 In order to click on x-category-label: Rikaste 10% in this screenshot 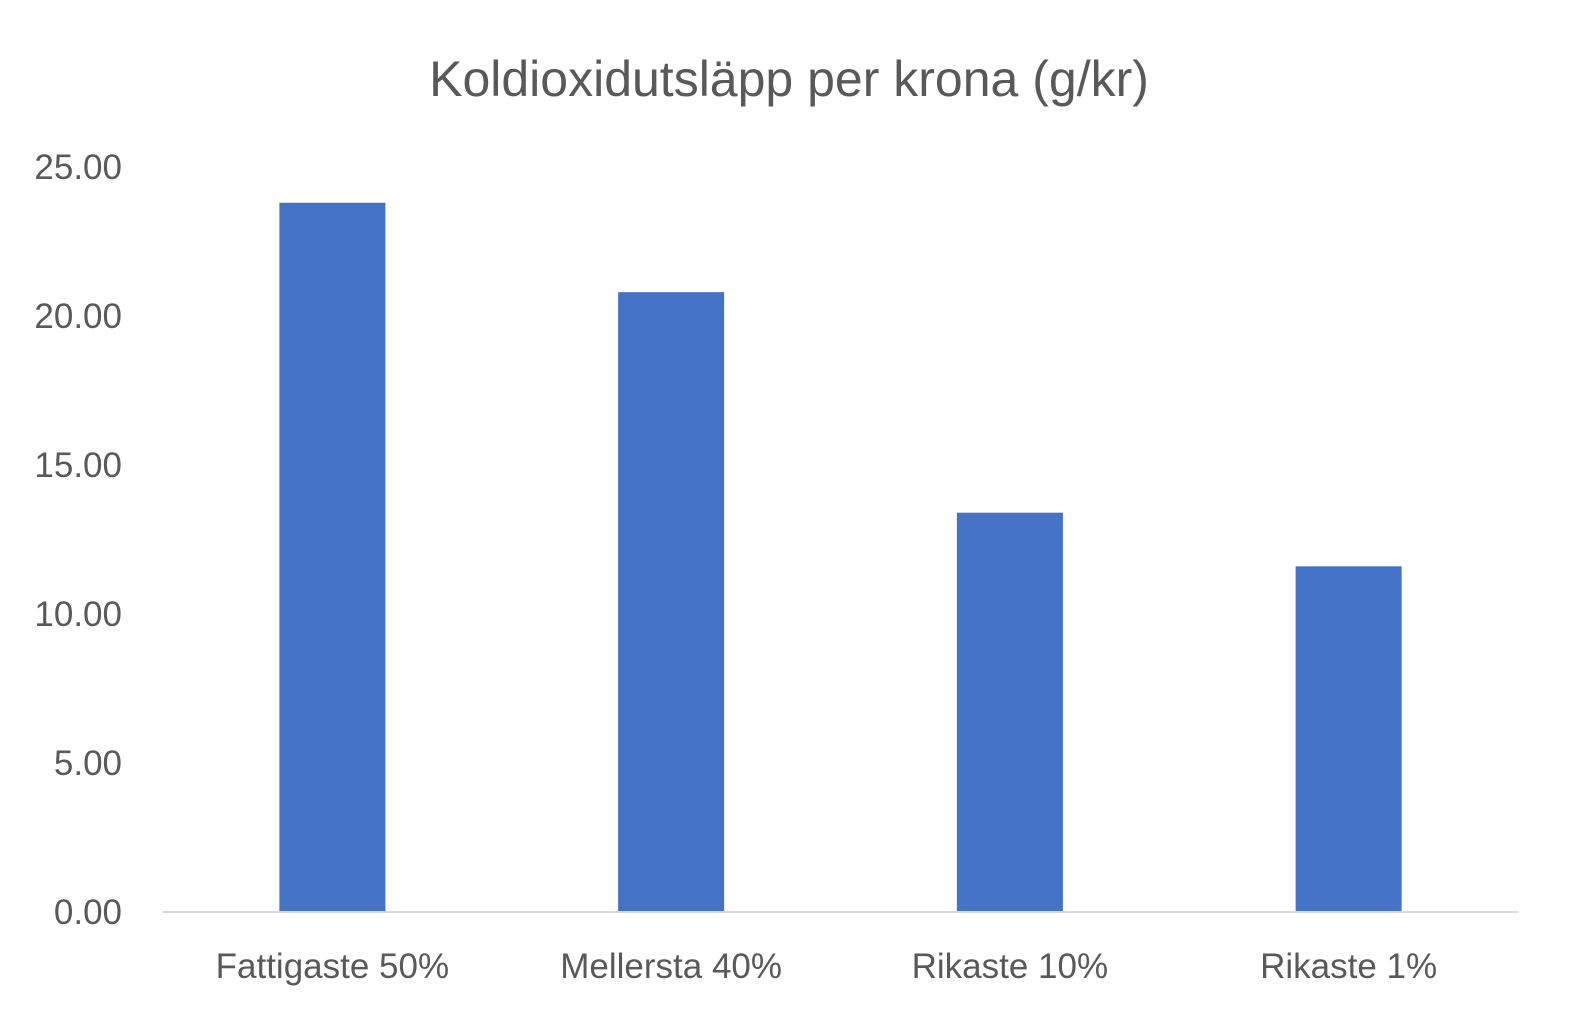, I will do `click(1010, 966)`.